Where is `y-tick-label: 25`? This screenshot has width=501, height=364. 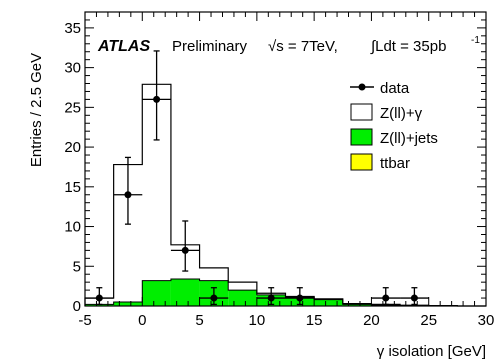
y-tick-label: 25 is located at coordinates (72, 107).